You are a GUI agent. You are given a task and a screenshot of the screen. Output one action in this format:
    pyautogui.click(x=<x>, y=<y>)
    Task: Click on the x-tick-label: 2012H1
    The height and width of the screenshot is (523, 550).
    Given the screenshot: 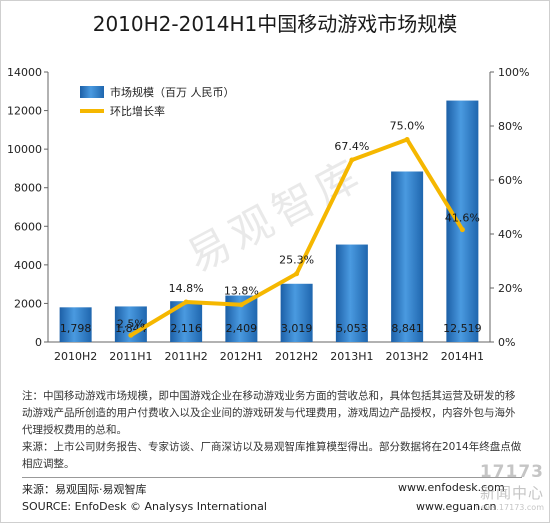 What is the action you would take?
    pyautogui.click(x=241, y=356)
    